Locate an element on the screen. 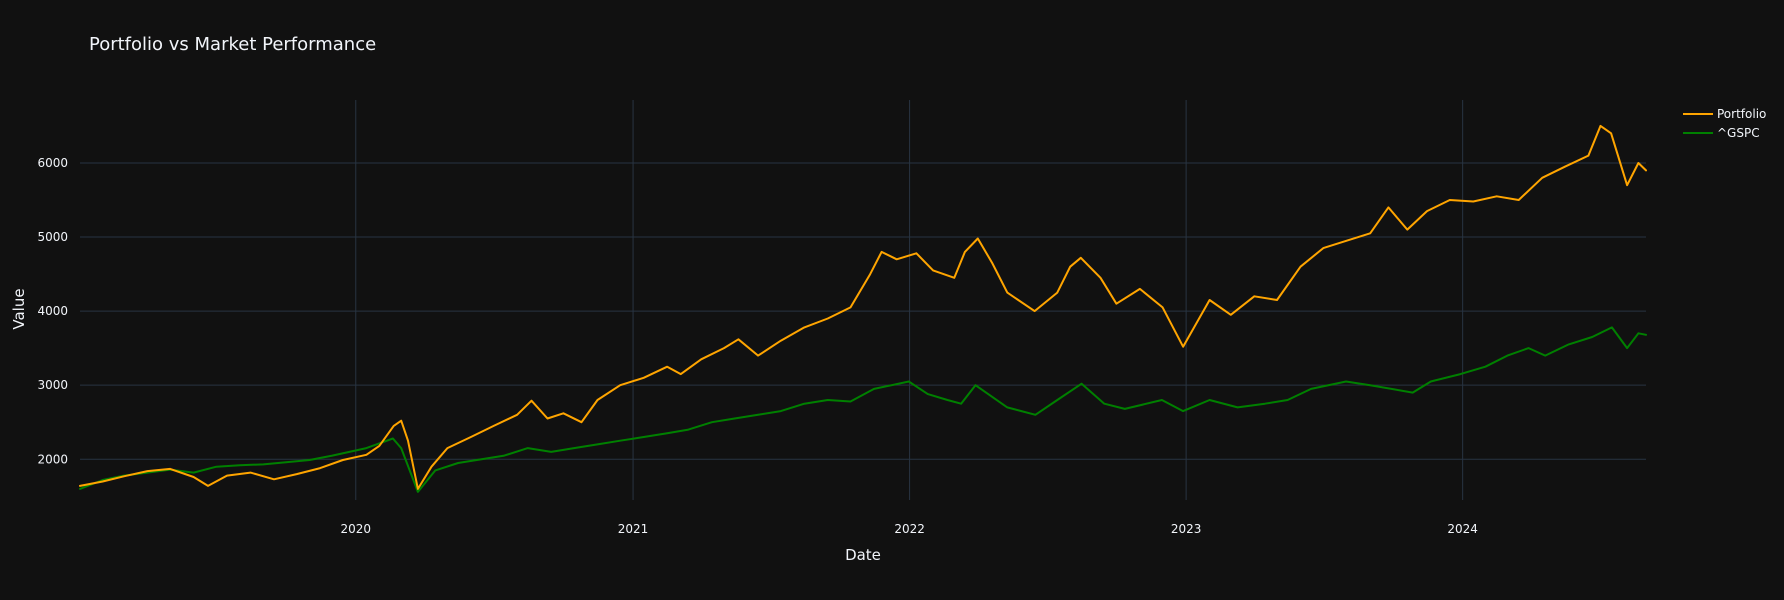 This screenshot has width=1784, height=600. y-axis-title: Value is located at coordinates (19, 308).